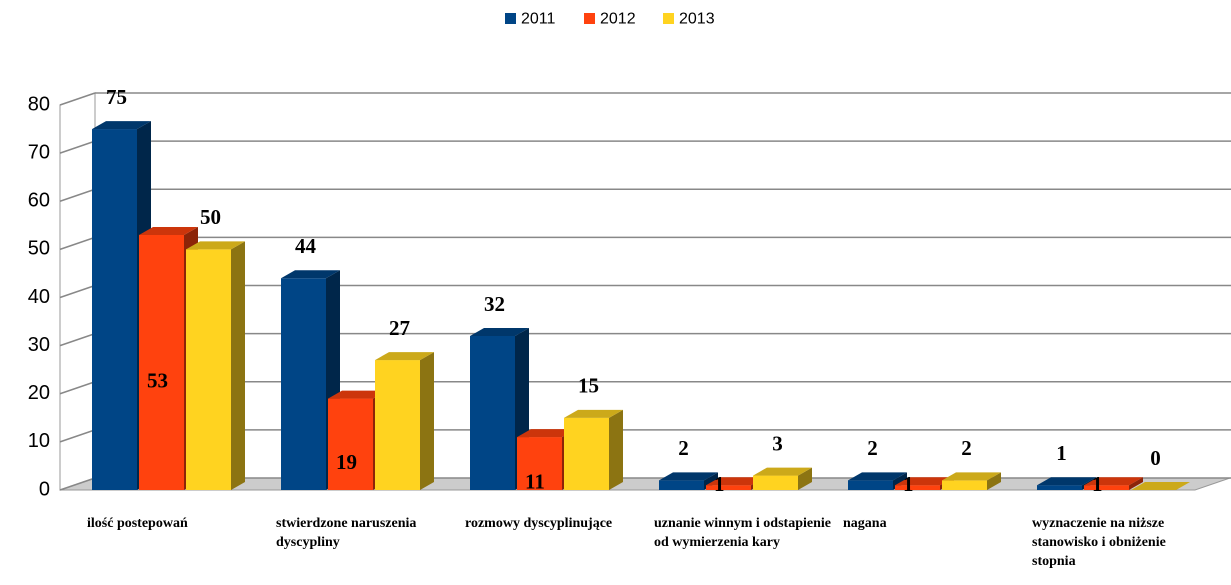  Describe the element at coordinates (39, 441) in the screenshot. I see `y-tick-label: 10` at that location.